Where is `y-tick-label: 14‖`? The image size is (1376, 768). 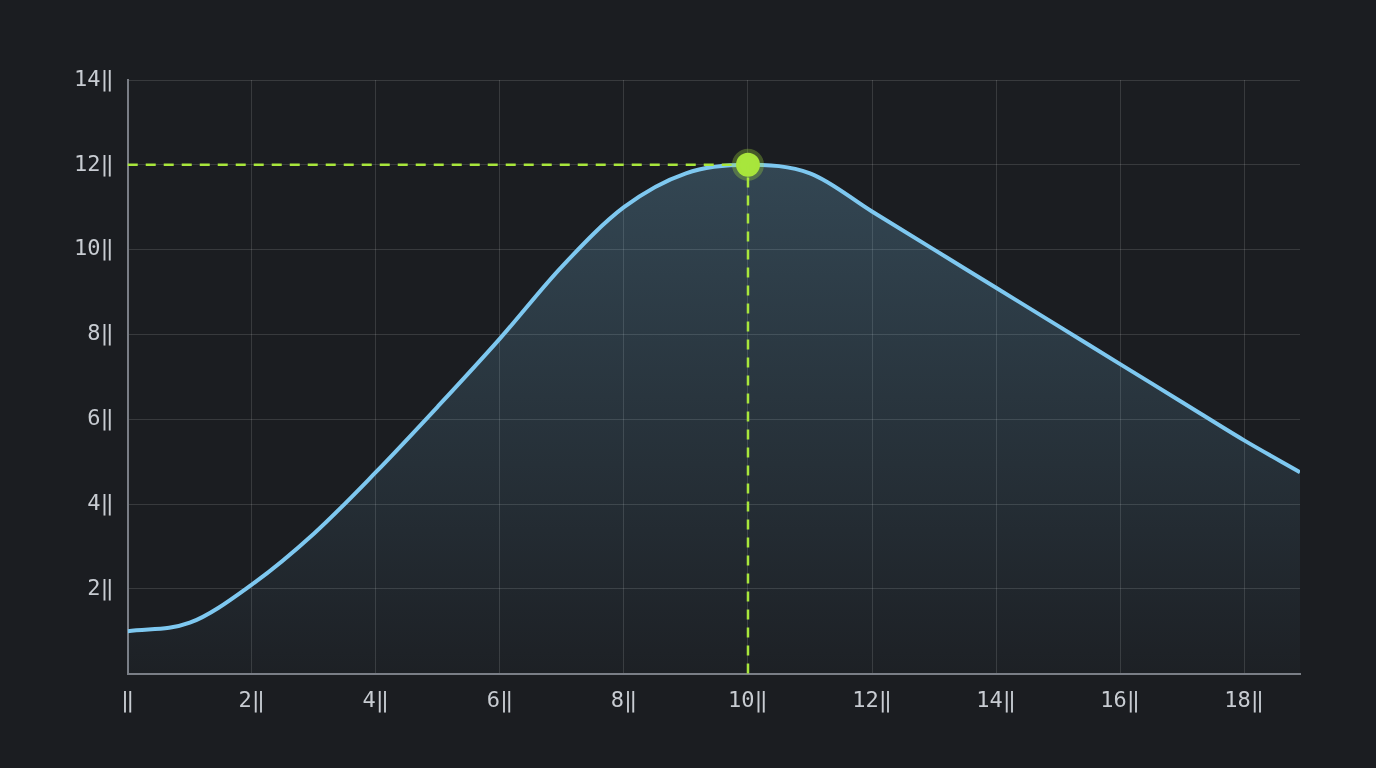 y-tick-label: 14‖ is located at coordinates (93, 78).